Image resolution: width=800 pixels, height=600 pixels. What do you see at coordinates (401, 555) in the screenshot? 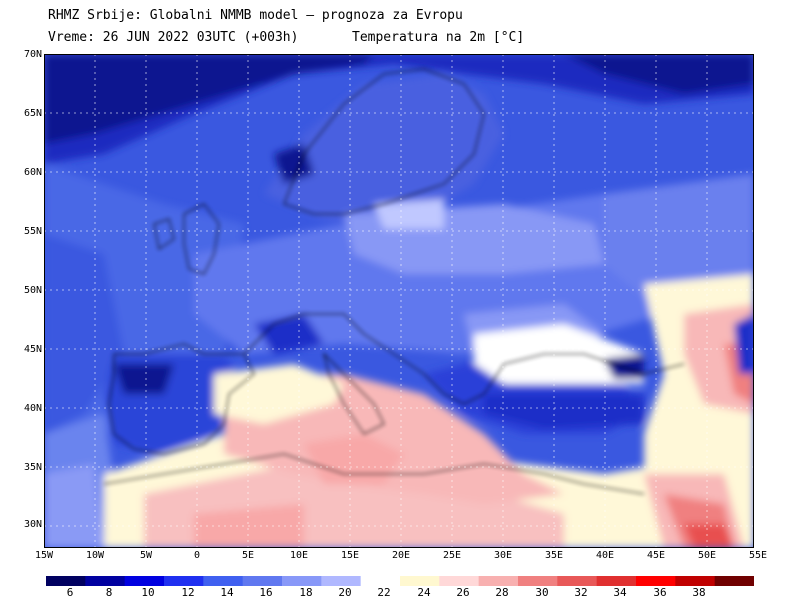
I see `lon-label: 20E` at bounding box center [401, 555].